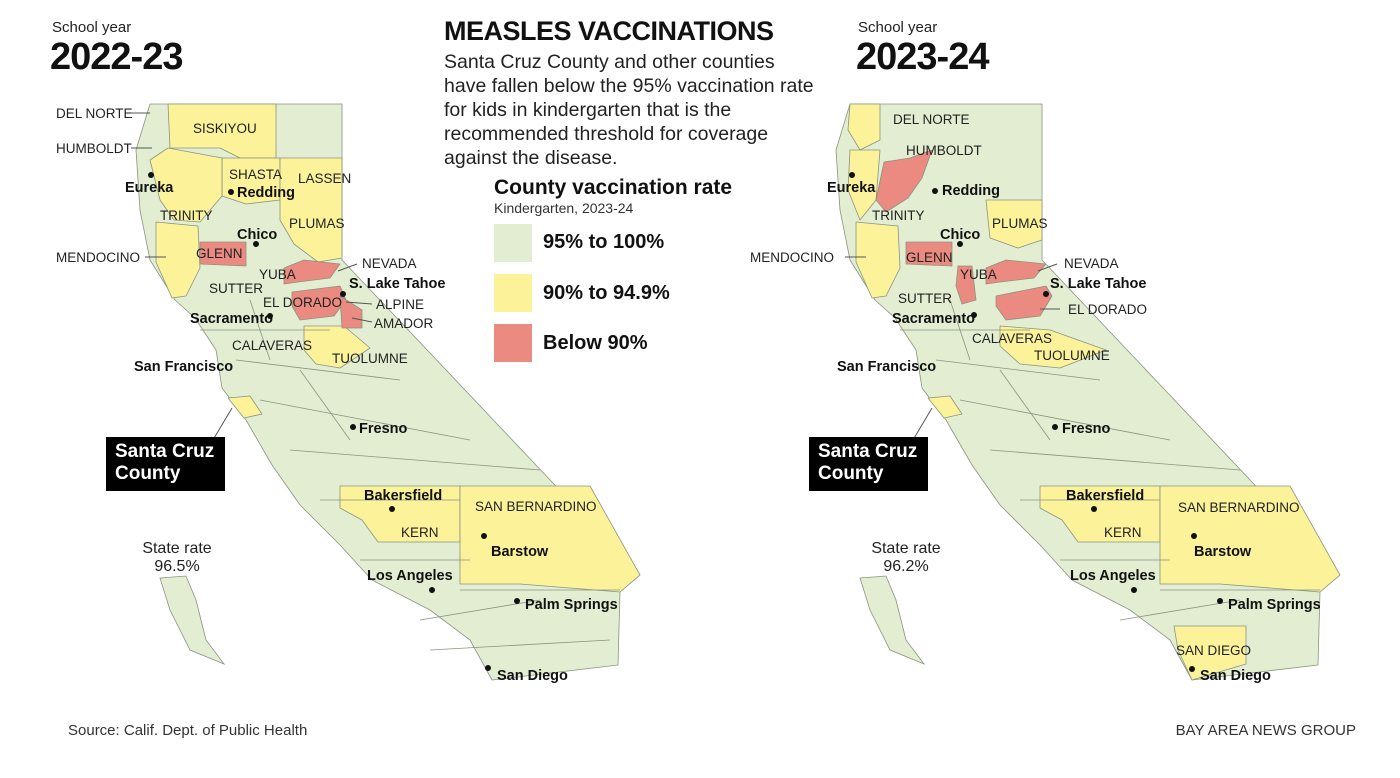 Image resolution: width=1400 pixels, height=778 pixels. I want to click on santa-cruz-callout-right: Santa Cruz County, so click(868, 464).